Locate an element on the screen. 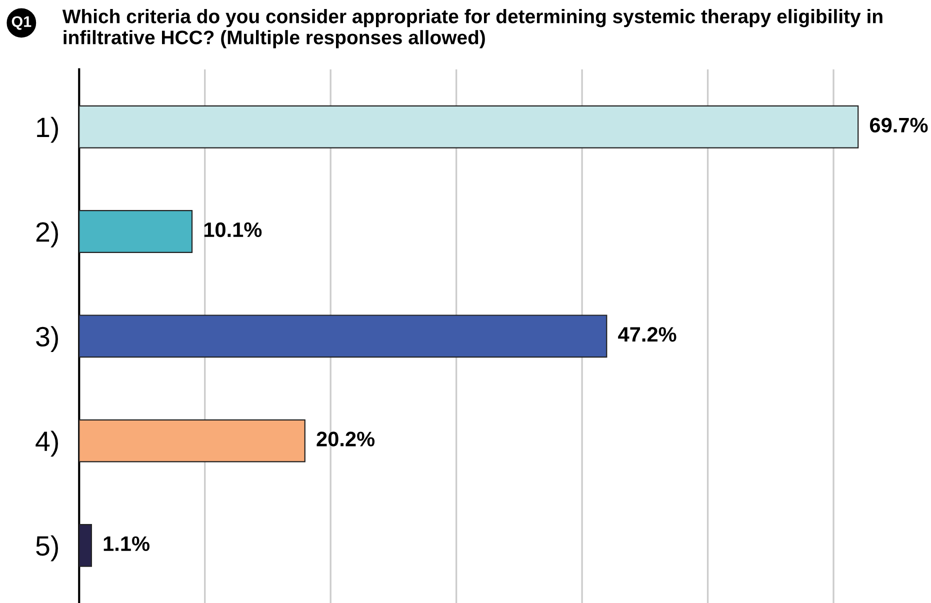 This screenshot has width=931, height=603. data-label: 69.7% is located at coordinates (899, 125).